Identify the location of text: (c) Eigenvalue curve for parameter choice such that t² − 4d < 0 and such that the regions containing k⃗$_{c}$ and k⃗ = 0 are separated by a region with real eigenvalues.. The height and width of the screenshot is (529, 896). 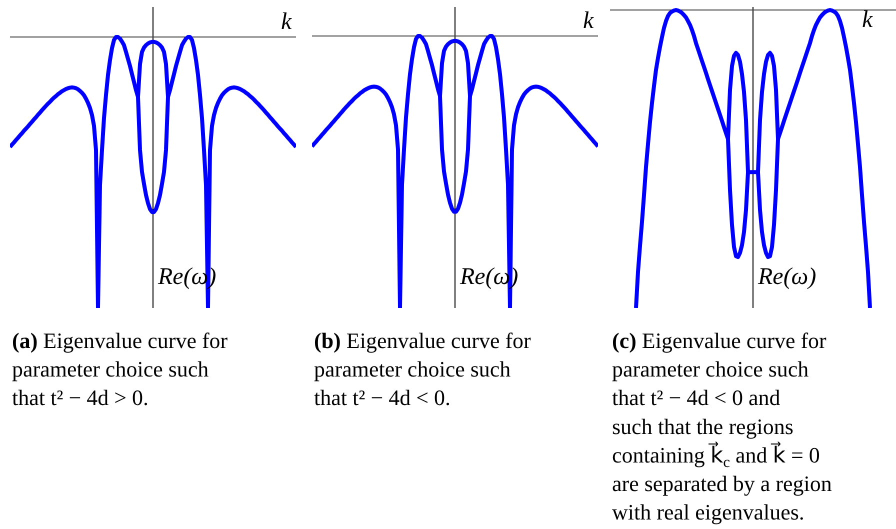
(722, 426).